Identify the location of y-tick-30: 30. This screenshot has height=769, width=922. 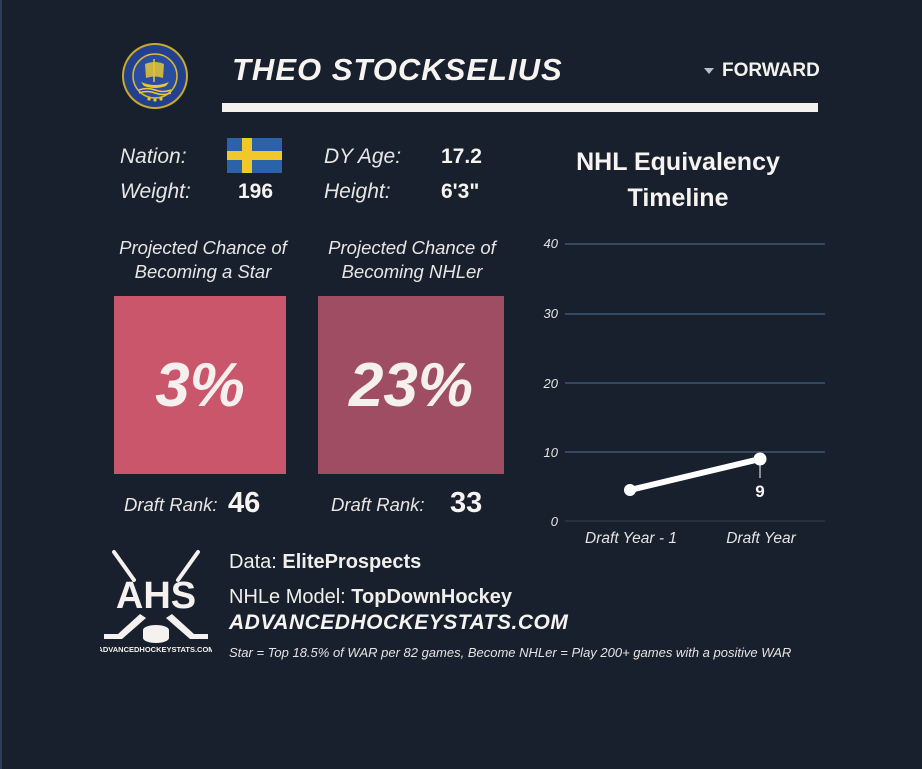
(550, 313).